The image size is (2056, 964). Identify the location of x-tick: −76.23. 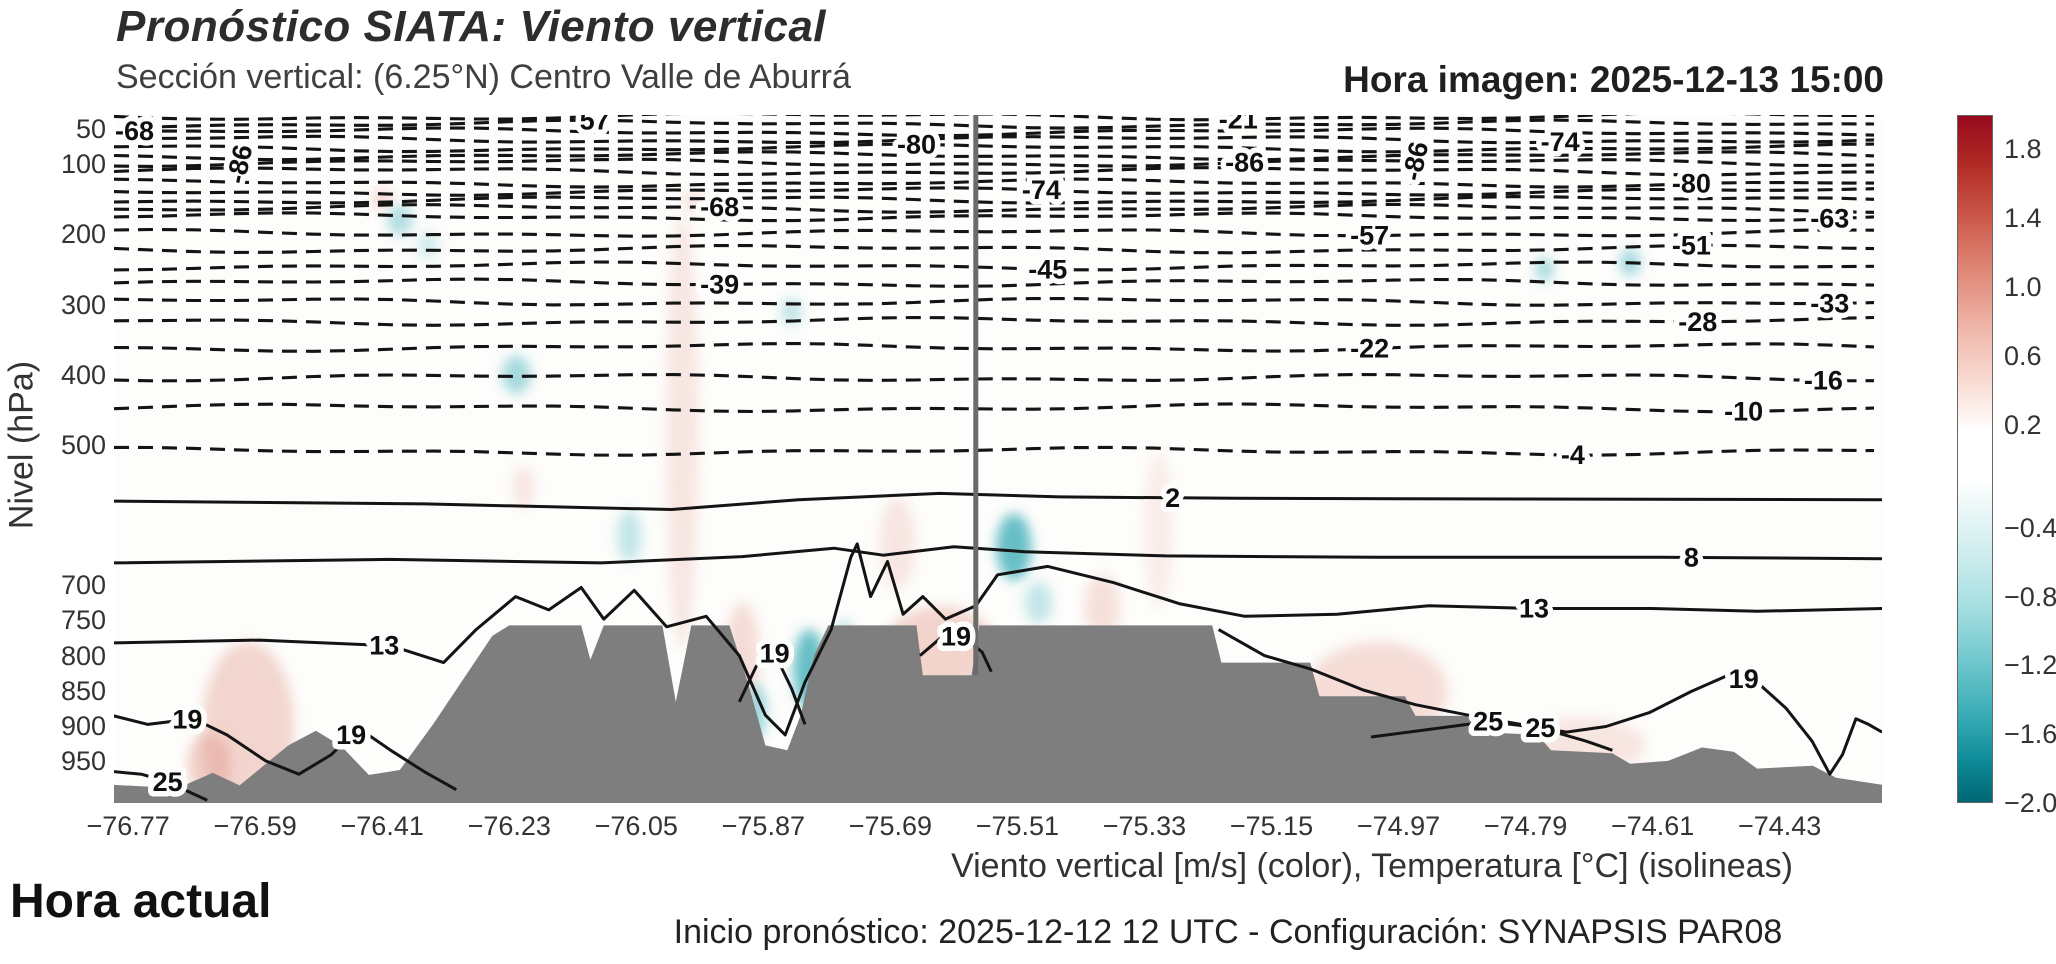
(509, 826).